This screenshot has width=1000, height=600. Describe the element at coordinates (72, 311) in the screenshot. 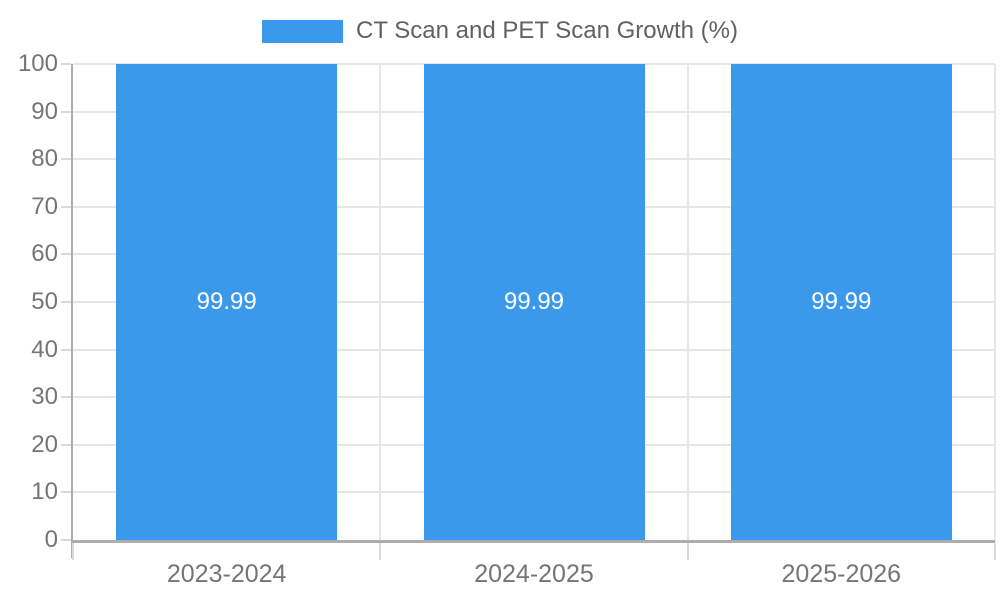

I see `y-axis-line` at that location.